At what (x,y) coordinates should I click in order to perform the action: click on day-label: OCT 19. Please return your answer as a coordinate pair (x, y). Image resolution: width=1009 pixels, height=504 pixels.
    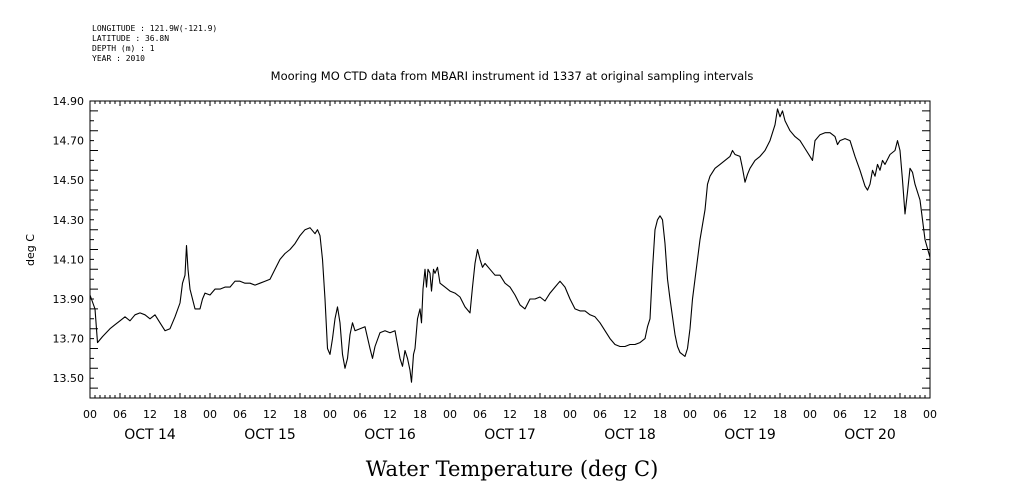
    Looking at the image, I should click on (750, 435).